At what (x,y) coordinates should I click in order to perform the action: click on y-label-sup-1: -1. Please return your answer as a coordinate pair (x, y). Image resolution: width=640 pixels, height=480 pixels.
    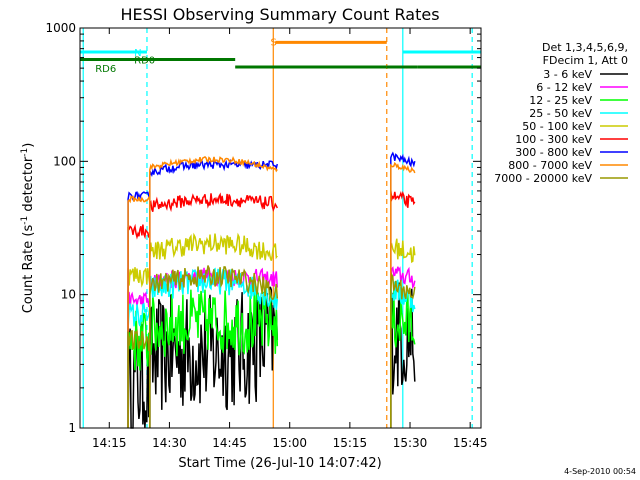
    Looking at the image, I should click on (25, 220).